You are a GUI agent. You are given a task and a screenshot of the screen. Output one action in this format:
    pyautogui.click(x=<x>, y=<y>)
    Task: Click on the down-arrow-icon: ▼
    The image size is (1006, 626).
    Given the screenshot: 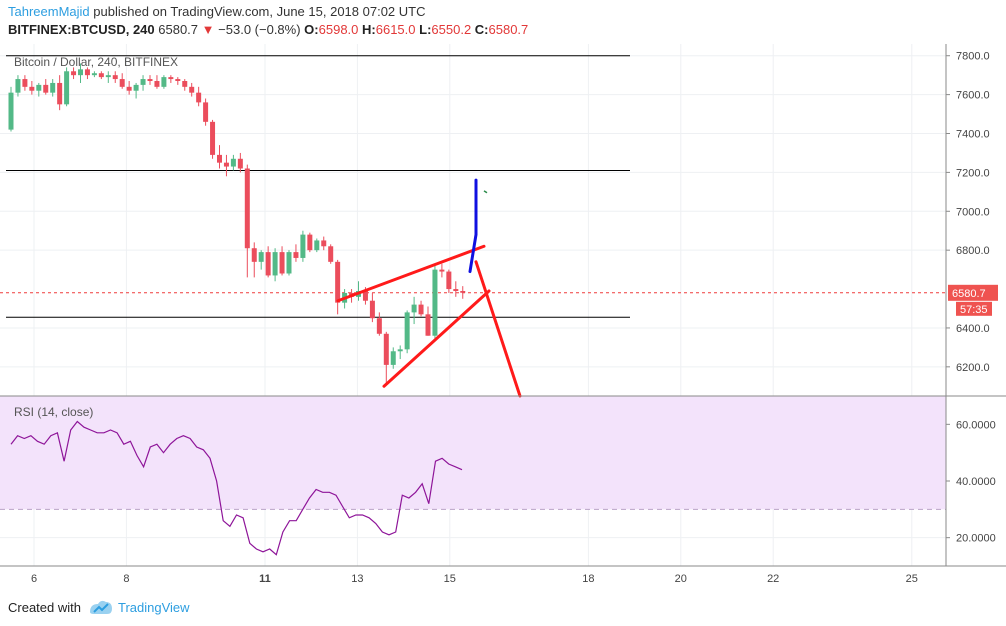 What is the action you would take?
    pyautogui.click(x=208, y=29)
    